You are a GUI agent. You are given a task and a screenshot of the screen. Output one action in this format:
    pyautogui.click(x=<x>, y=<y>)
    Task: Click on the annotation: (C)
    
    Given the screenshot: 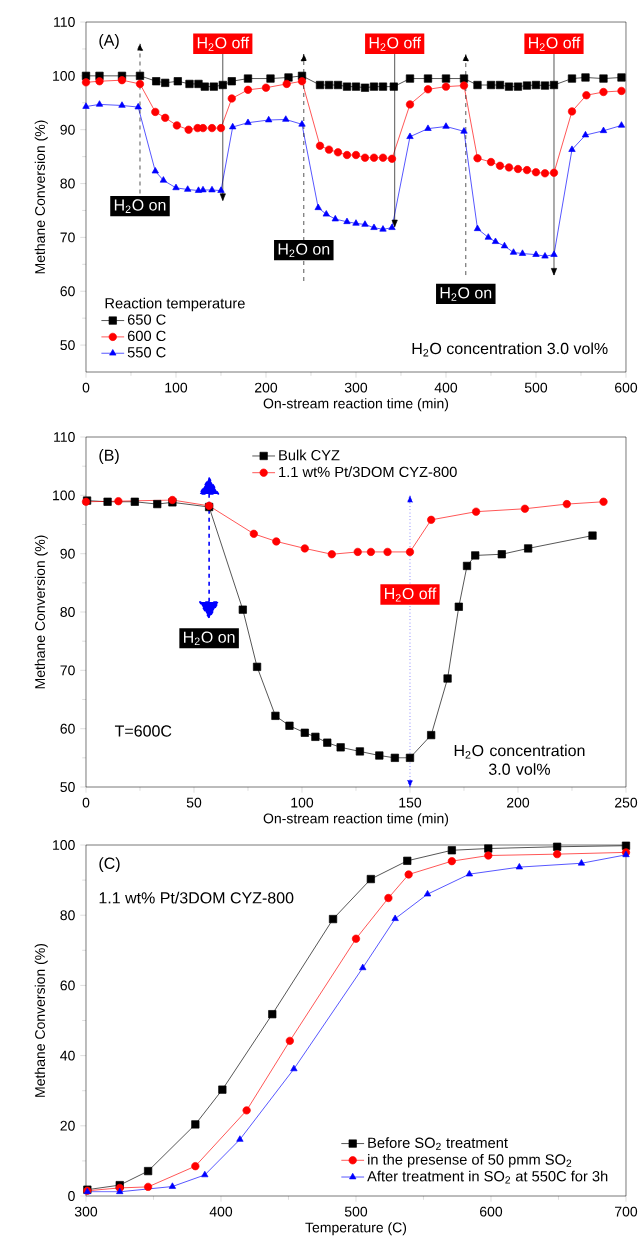 What is the action you would take?
    pyautogui.click(x=109, y=865)
    